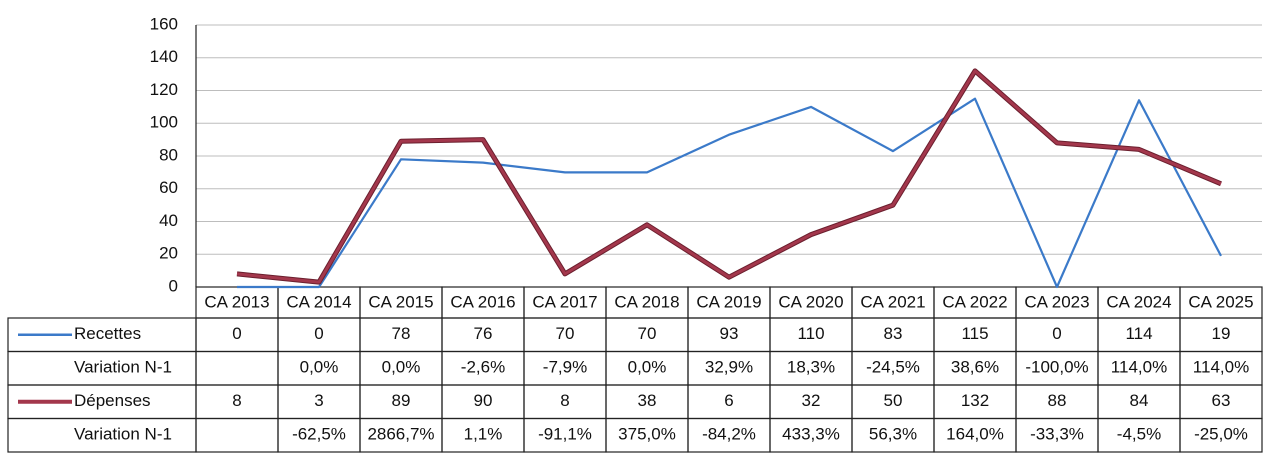 The height and width of the screenshot is (453, 1265). I want to click on variation-cell: -62,5%, so click(319, 434).